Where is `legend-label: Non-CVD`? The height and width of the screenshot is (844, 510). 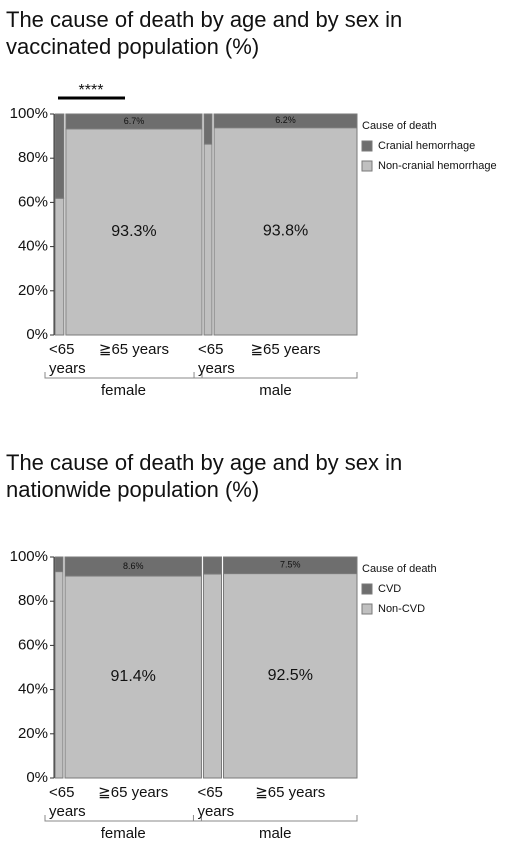 legend-label: Non-CVD is located at coordinates (401, 609).